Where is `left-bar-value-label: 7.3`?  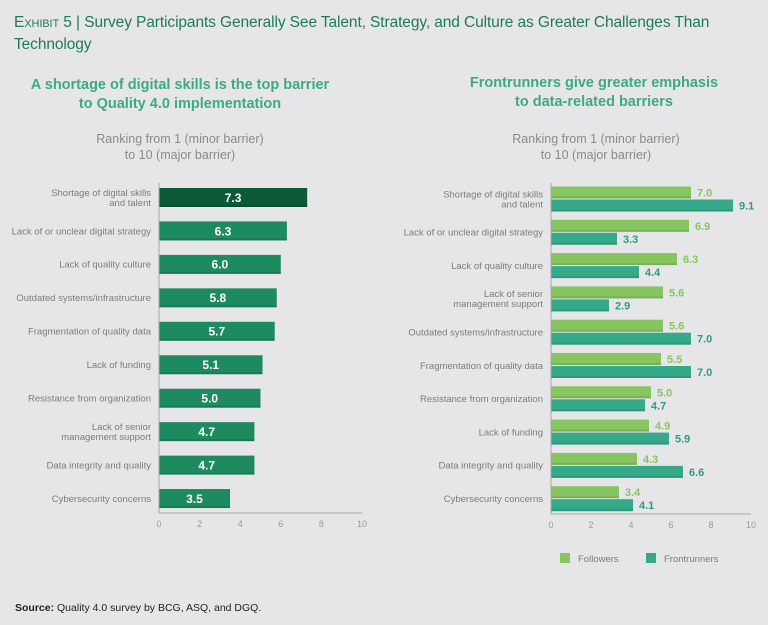 left-bar-value-label: 7.3 is located at coordinates (233, 198).